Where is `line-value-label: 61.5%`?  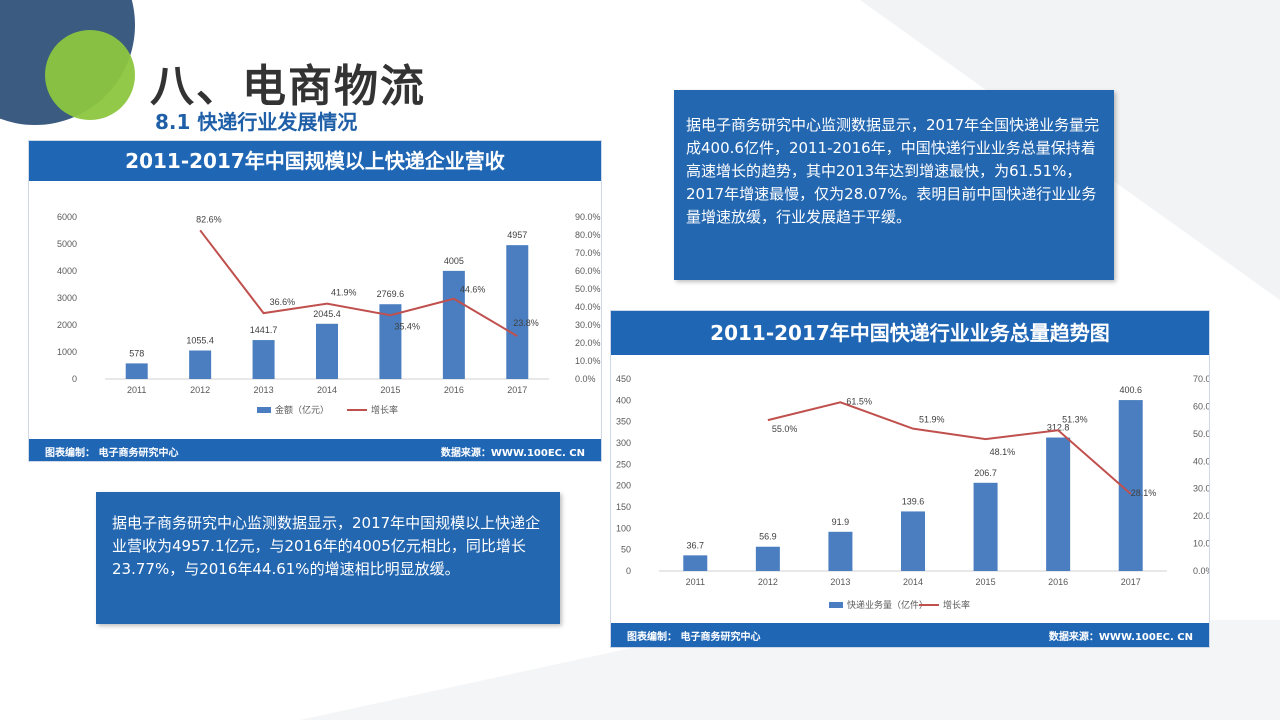 line-value-label: 61.5% is located at coordinates (859, 401).